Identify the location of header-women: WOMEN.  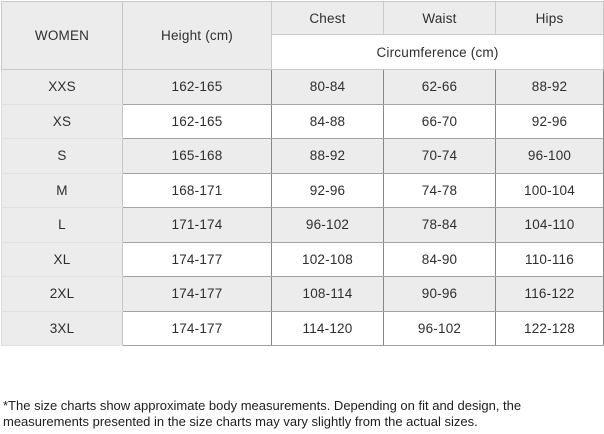
(62, 35).